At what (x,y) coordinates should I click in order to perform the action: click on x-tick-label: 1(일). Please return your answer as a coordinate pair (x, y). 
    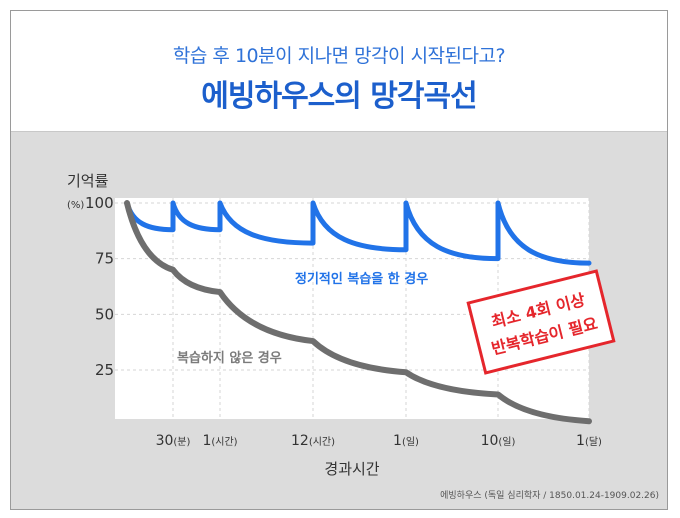
    Looking at the image, I should click on (406, 441).